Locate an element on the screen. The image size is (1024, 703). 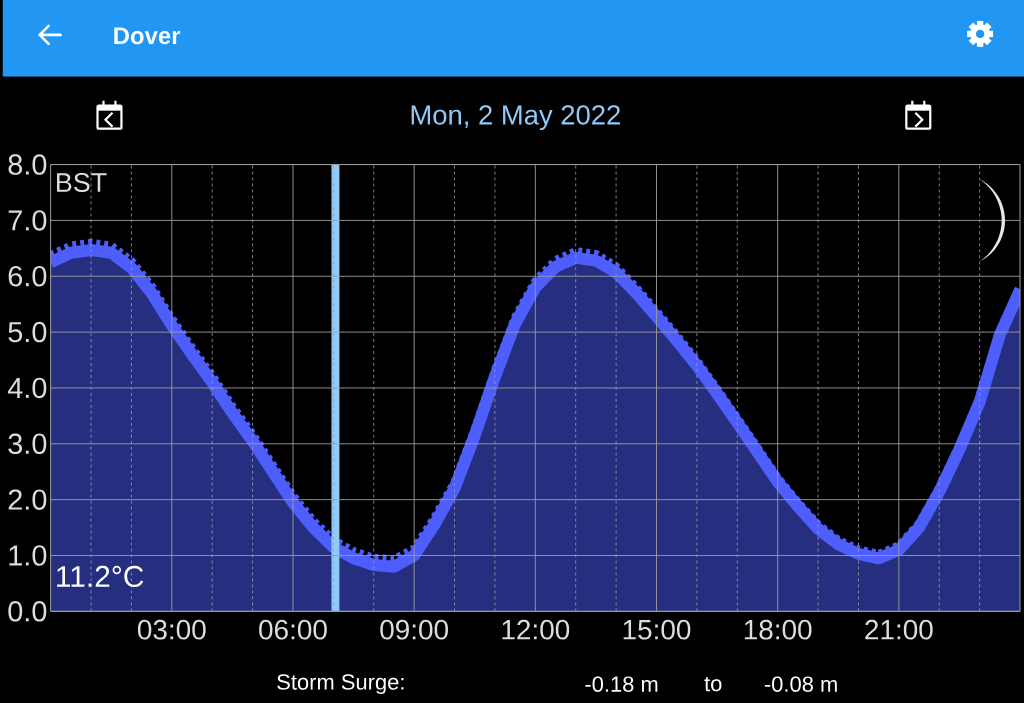
y-tick-label: 4.0 is located at coordinates (27, 388).